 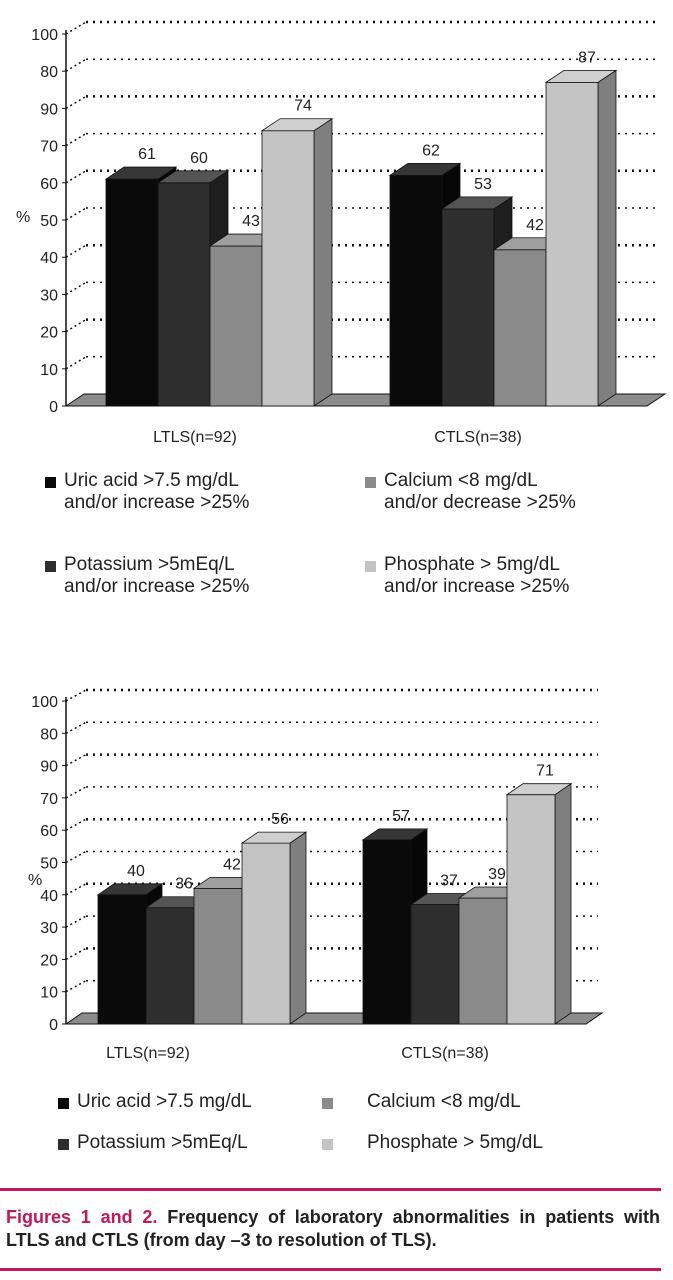 What do you see at coordinates (280, 819) in the screenshot?
I see `data-label-2-0-3: 56` at bounding box center [280, 819].